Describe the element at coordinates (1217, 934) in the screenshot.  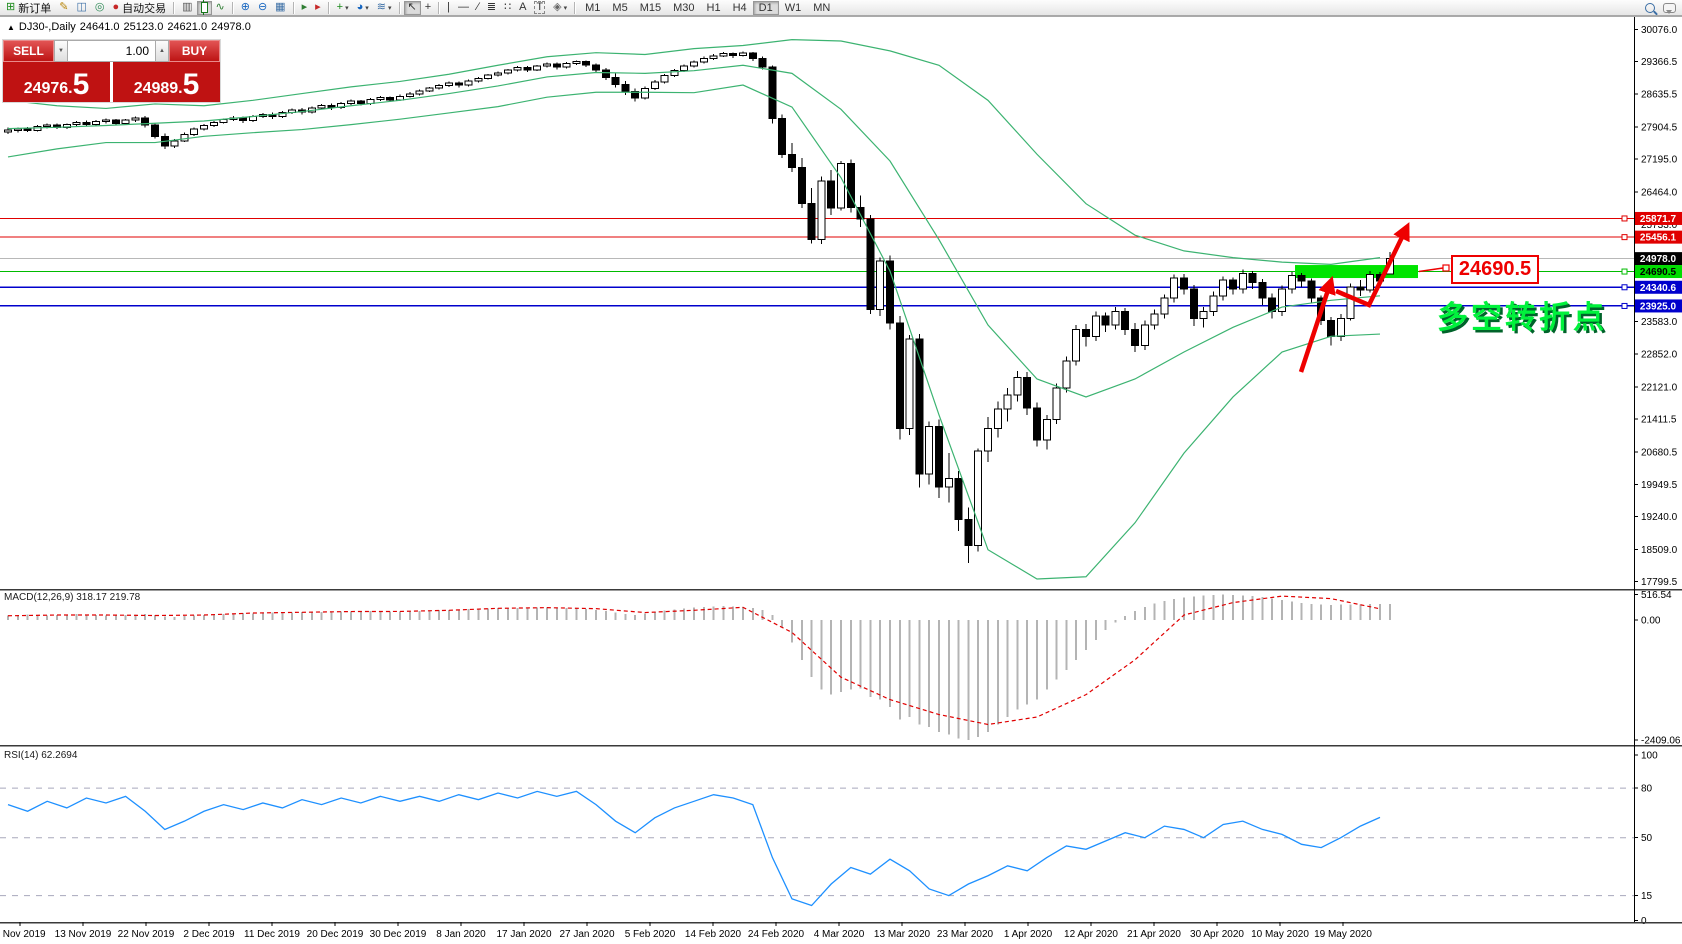
I see `date-label: 30 Apr 2020` at that location.